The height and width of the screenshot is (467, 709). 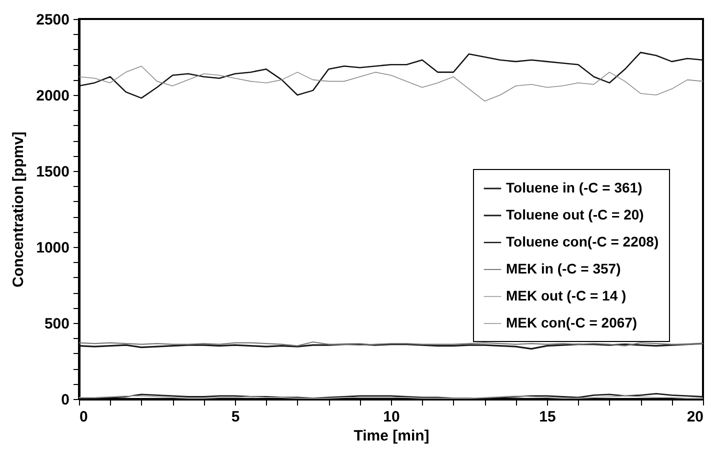 What do you see at coordinates (392, 436) in the screenshot?
I see `x-axis-title: Time [min]` at bounding box center [392, 436].